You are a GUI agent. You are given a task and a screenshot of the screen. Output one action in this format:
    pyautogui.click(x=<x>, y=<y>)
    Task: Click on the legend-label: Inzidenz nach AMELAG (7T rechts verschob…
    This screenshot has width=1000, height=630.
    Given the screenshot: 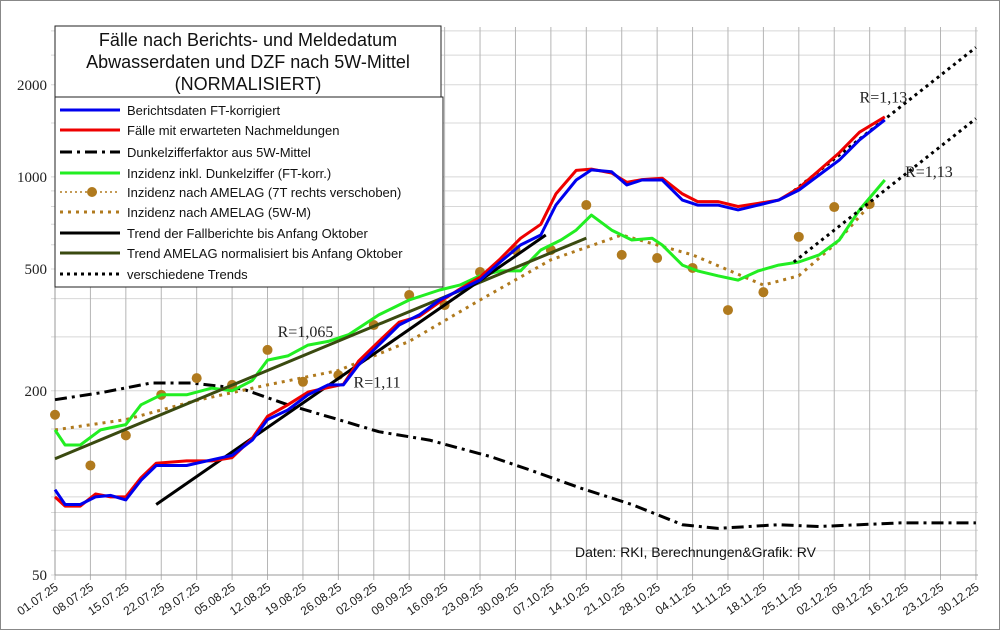 What is the action you would take?
    pyautogui.click(x=264, y=192)
    